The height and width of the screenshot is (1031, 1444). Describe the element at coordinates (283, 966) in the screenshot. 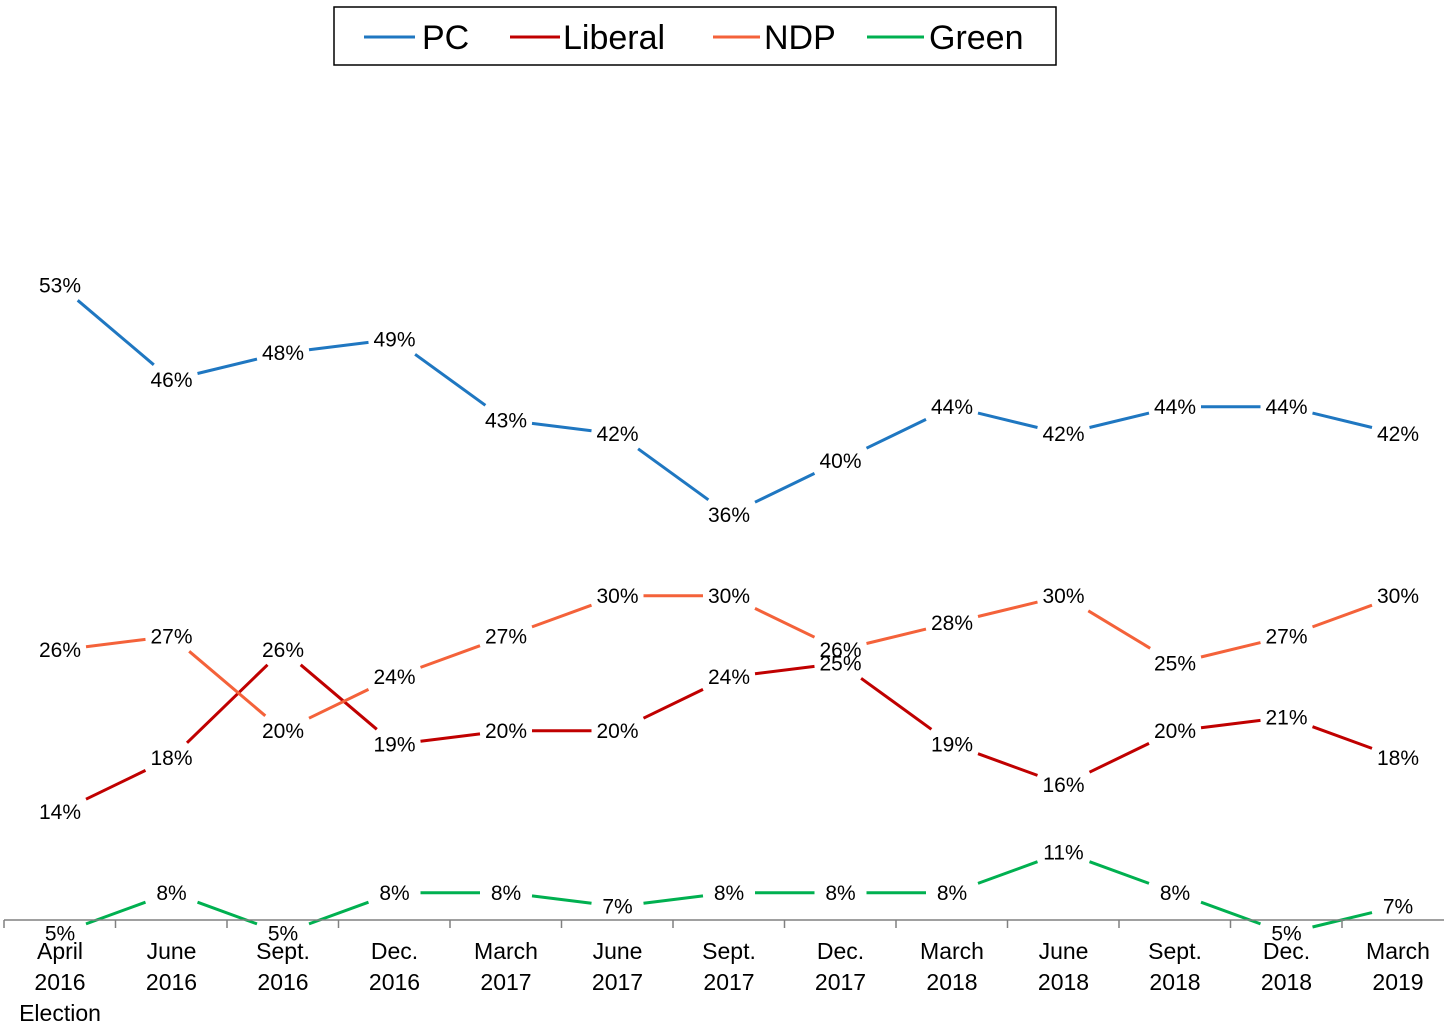

I see `x-tick-label-3: Sept. 2016` at that location.